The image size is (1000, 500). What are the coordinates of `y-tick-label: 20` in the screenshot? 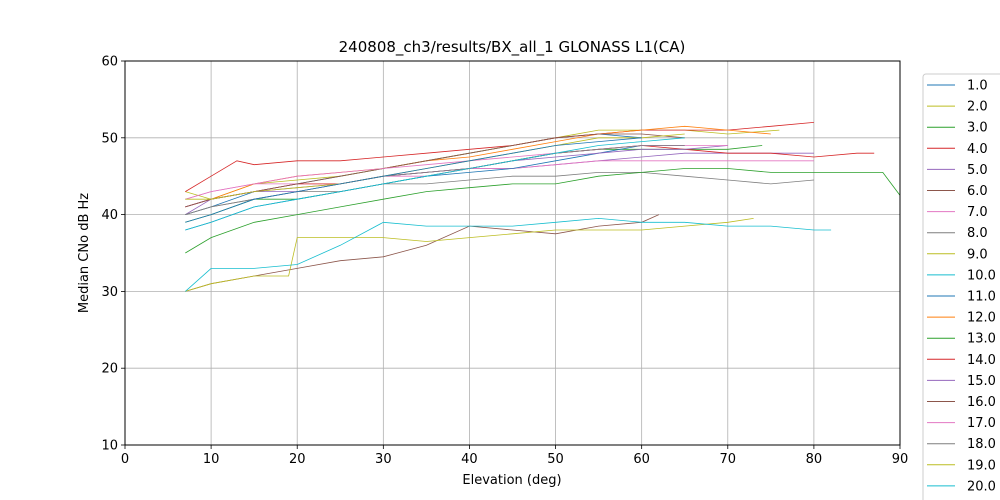 It's located at (109, 369).